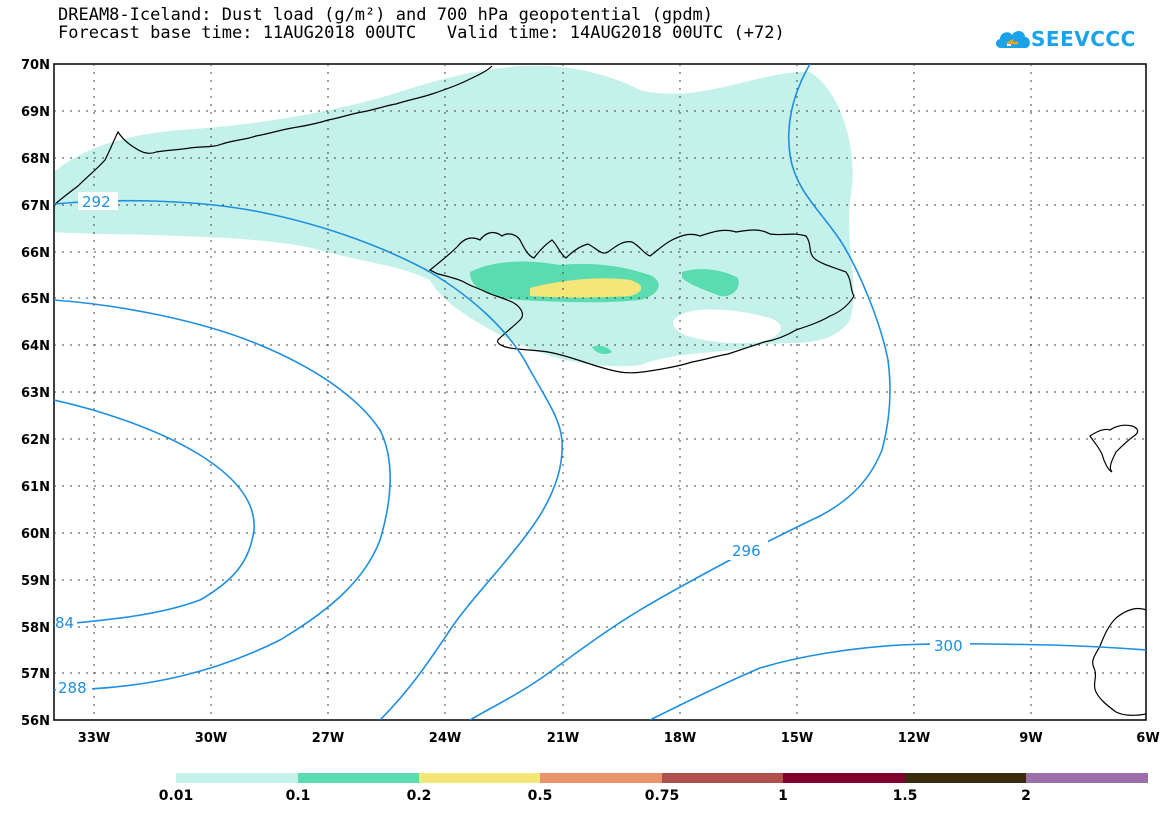 The image size is (1175, 815). What do you see at coordinates (1083, 39) in the screenshot?
I see `logo-text: SEEVCCC` at bounding box center [1083, 39].